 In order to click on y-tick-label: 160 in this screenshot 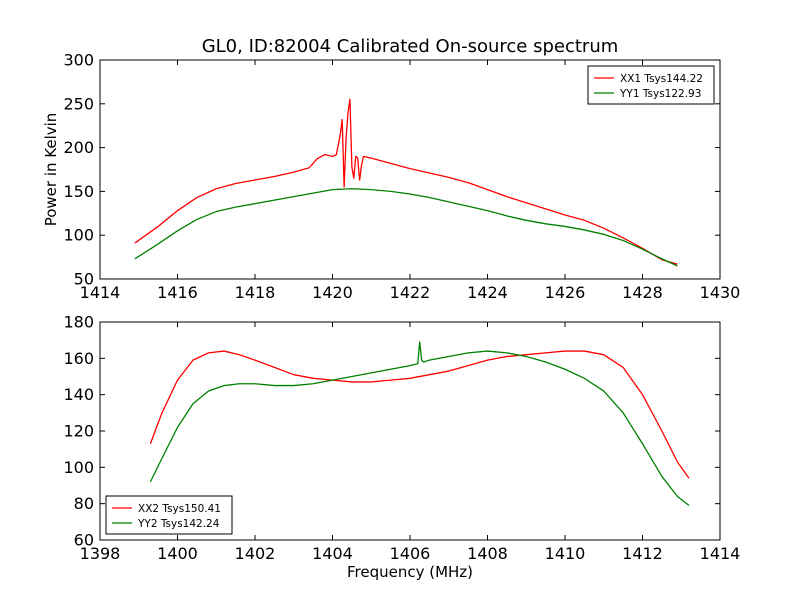, I will do `click(78, 358)`.